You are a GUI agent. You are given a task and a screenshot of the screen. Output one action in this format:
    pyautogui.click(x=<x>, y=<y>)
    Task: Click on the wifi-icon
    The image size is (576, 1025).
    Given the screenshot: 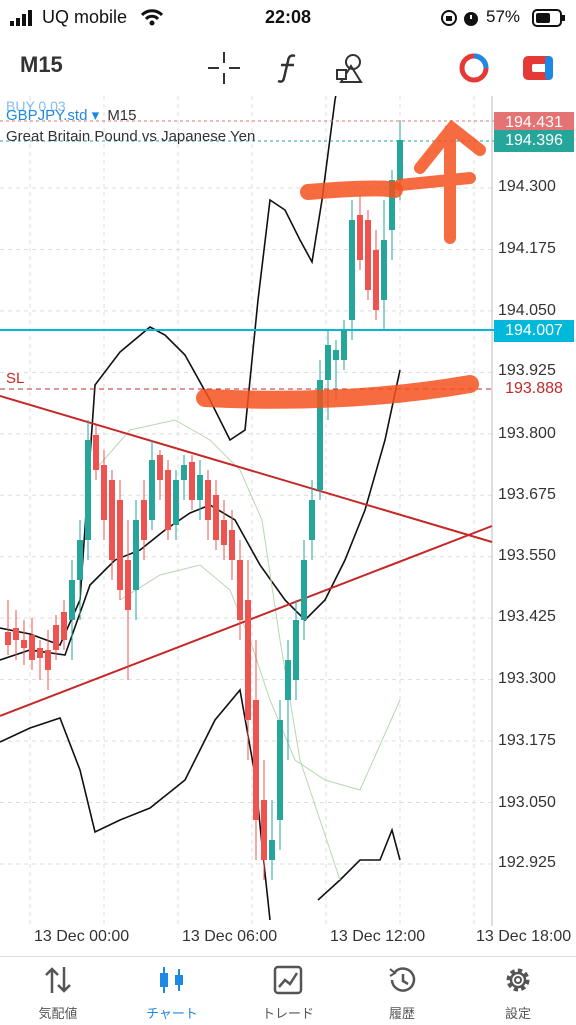 What is the action you would take?
    pyautogui.click(x=152, y=17)
    